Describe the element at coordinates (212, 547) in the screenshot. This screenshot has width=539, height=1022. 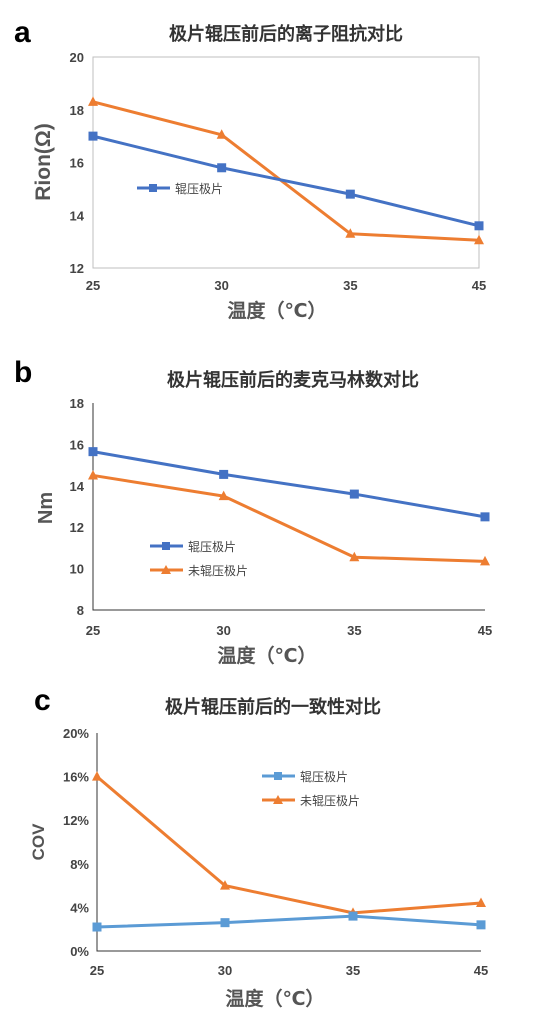
I see `panel-b-legend-label: 辊压极片` at that location.